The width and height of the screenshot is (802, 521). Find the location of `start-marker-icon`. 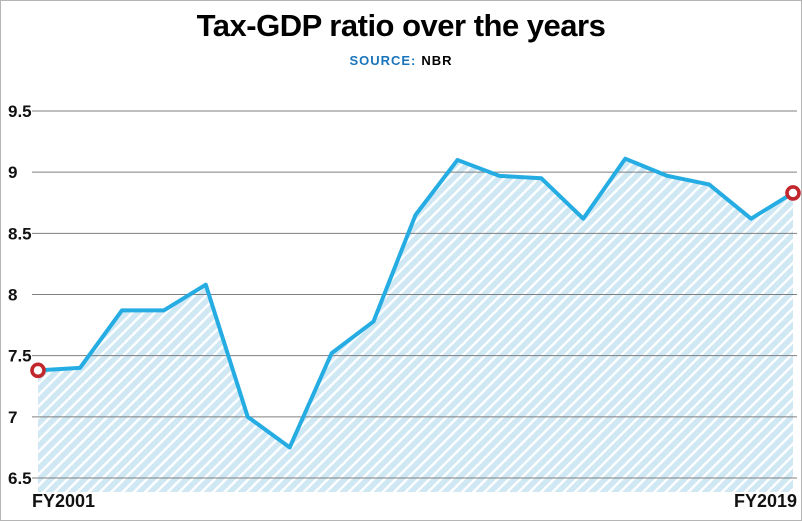

start-marker-icon is located at coordinates (38, 370).